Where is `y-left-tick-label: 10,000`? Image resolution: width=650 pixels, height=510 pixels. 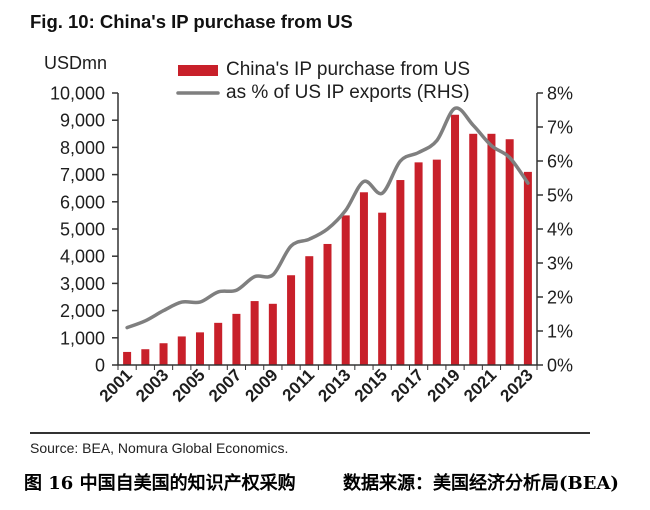
y-left-tick-label: 10,000 is located at coordinates (77, 94).